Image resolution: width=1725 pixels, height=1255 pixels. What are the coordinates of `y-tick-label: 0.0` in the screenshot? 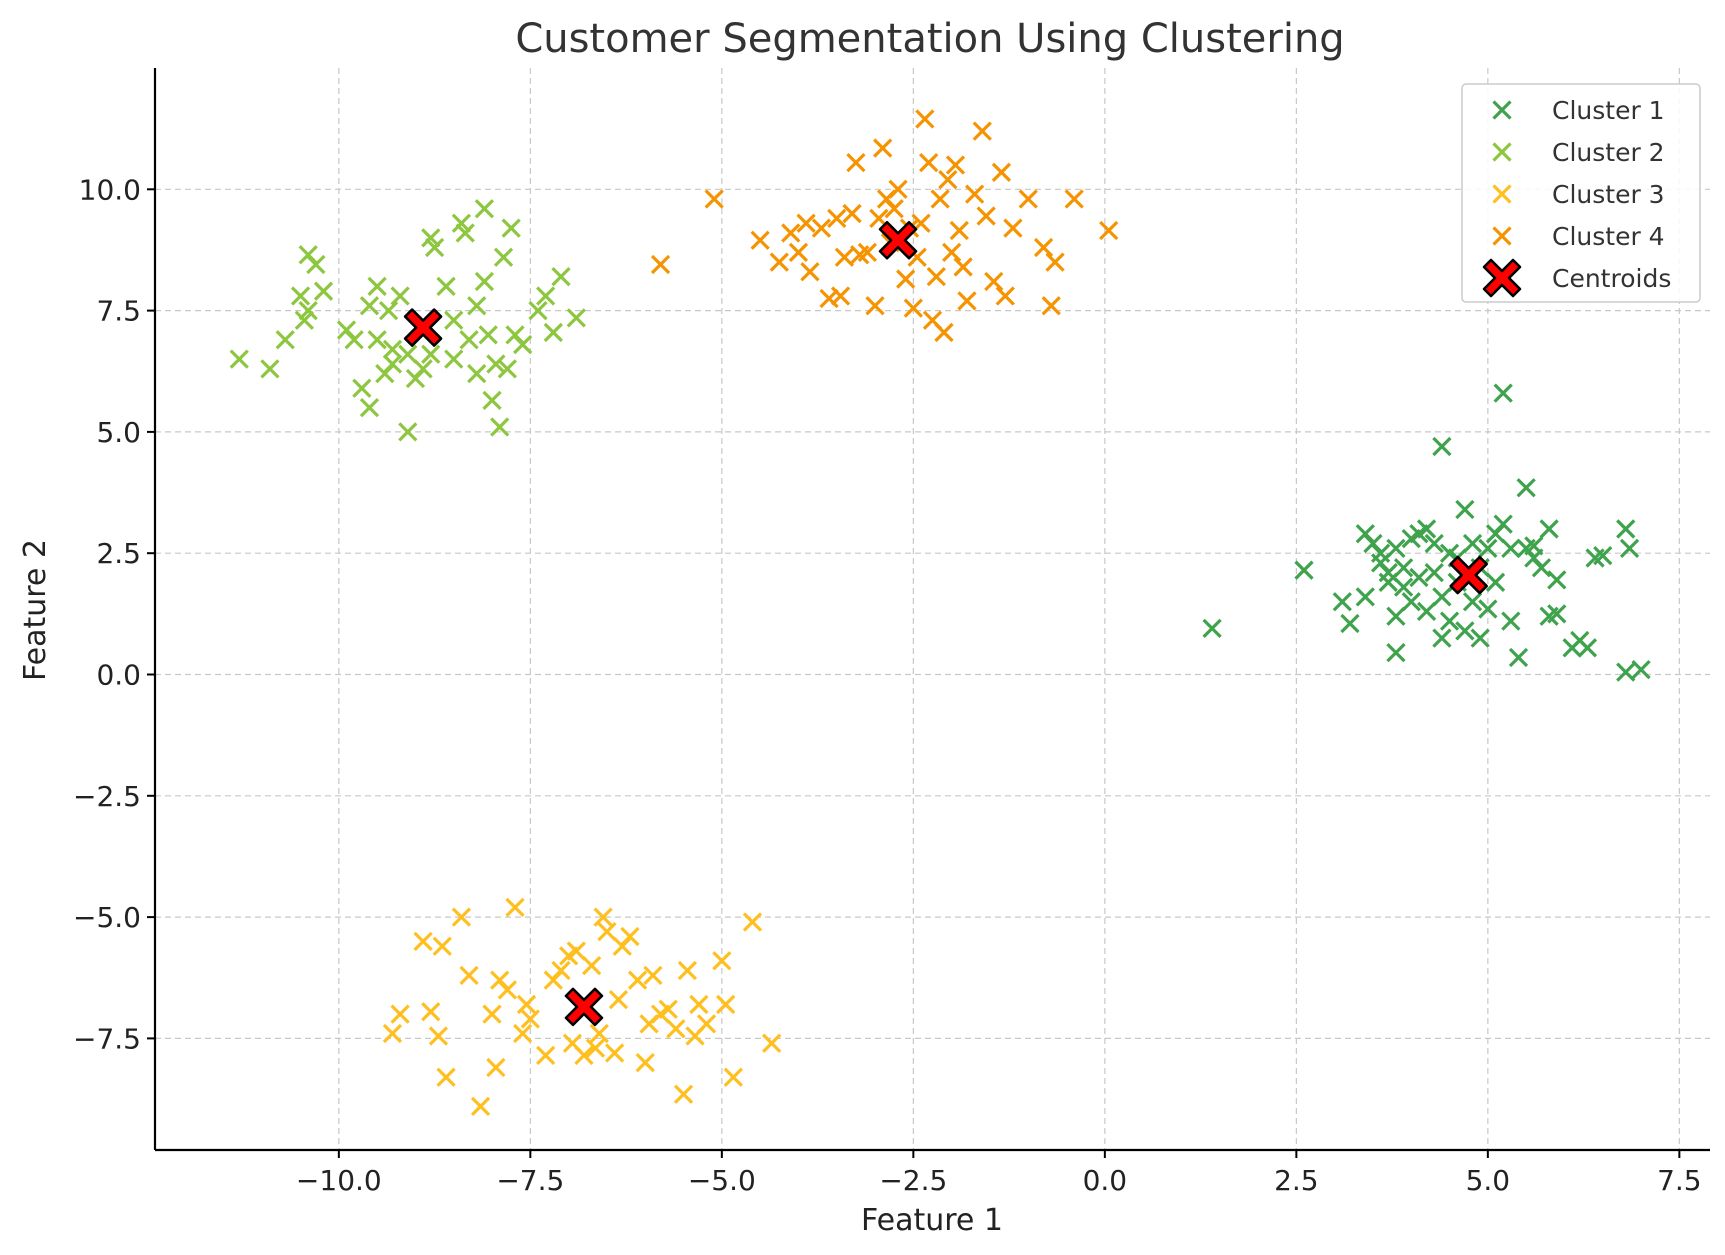 It's located at (118, 675).